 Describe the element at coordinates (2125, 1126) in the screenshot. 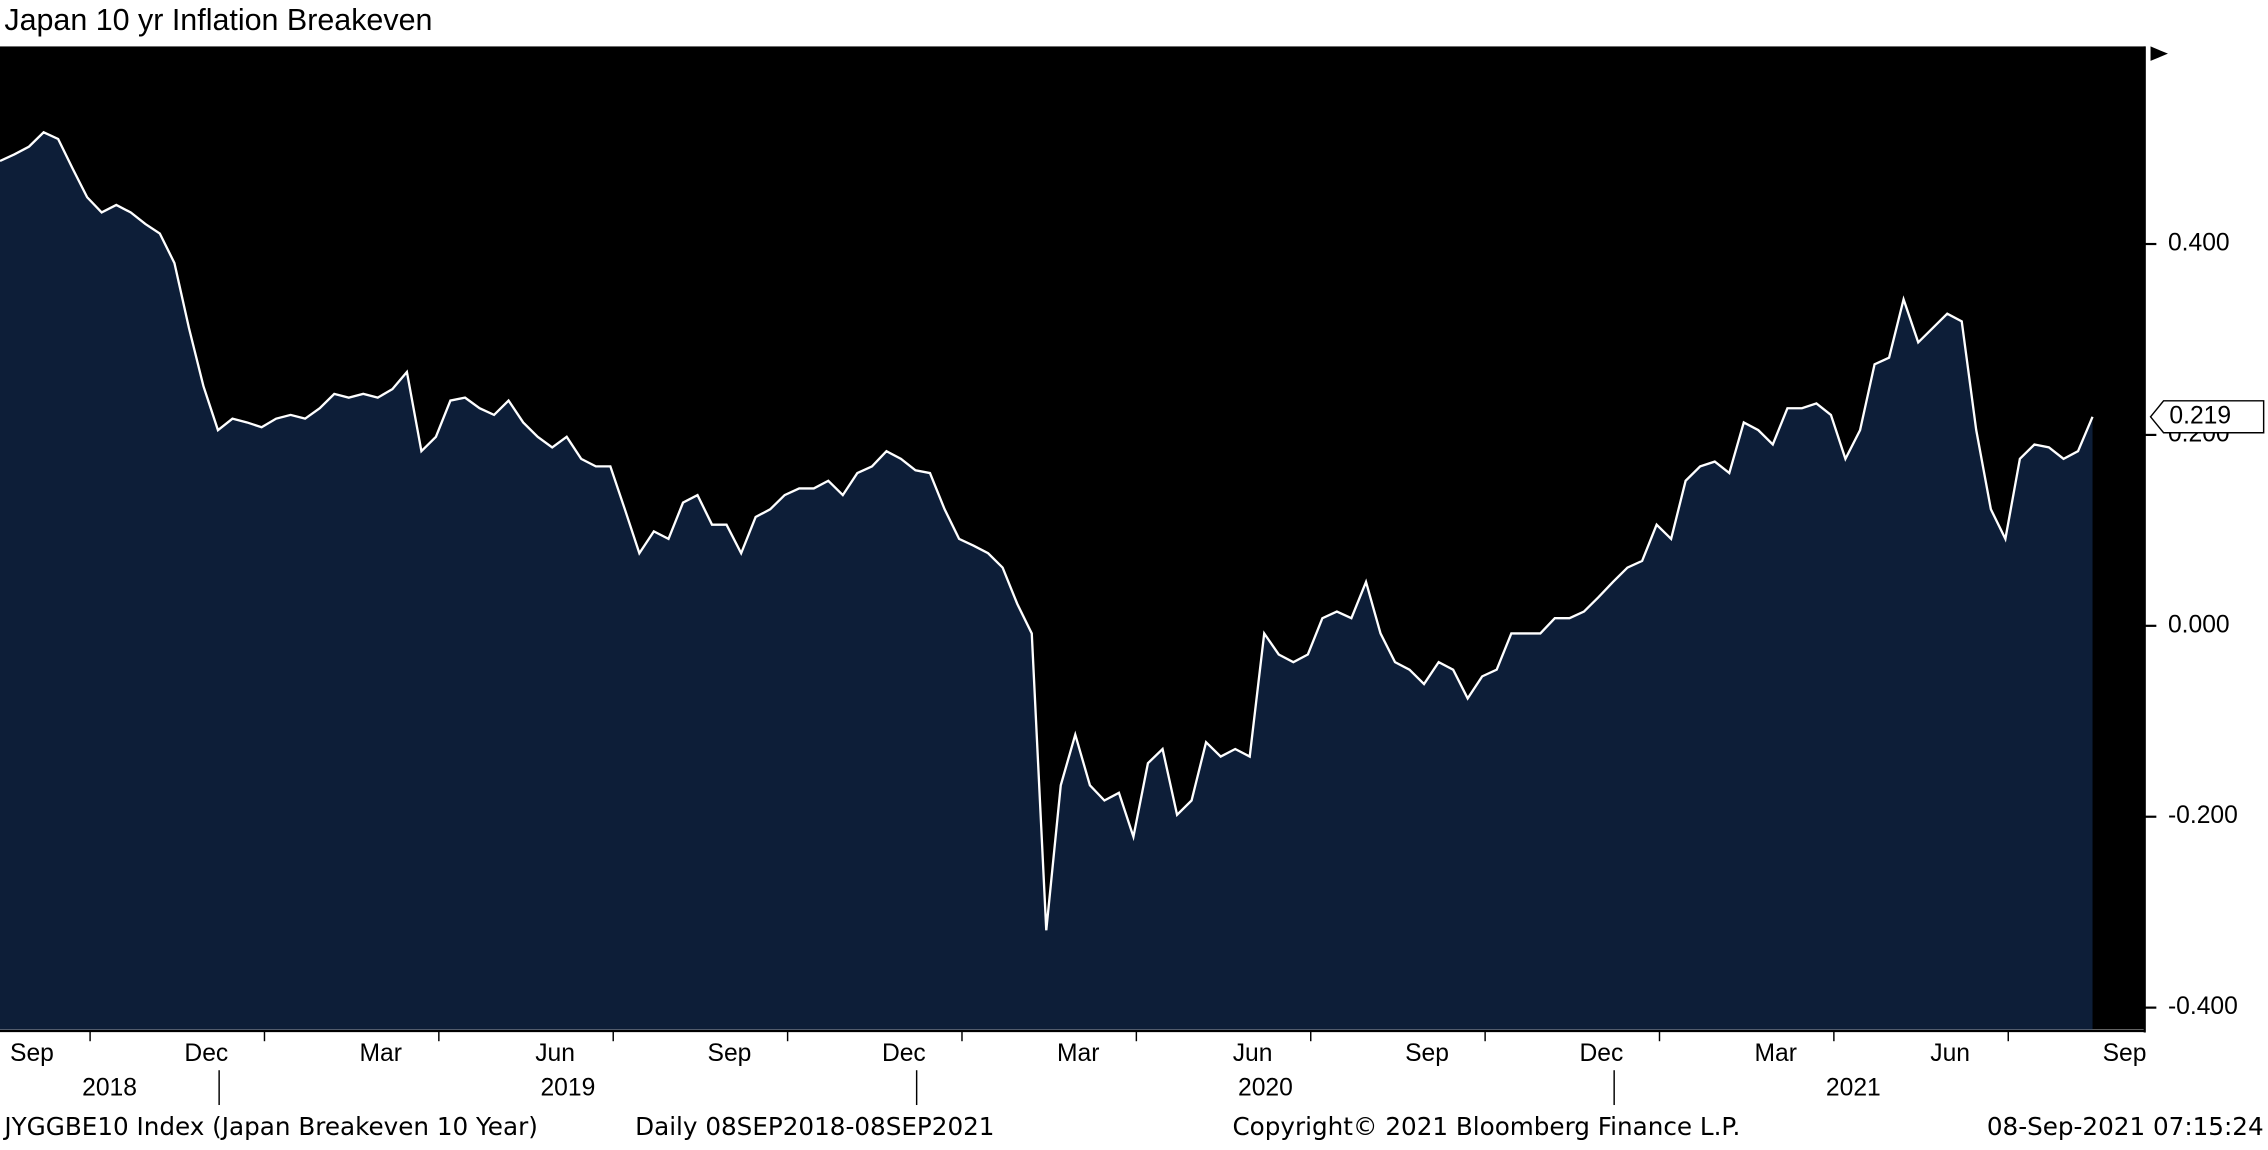

I see `timestamp: 08-Sep-2021 07:15:24` at that location.